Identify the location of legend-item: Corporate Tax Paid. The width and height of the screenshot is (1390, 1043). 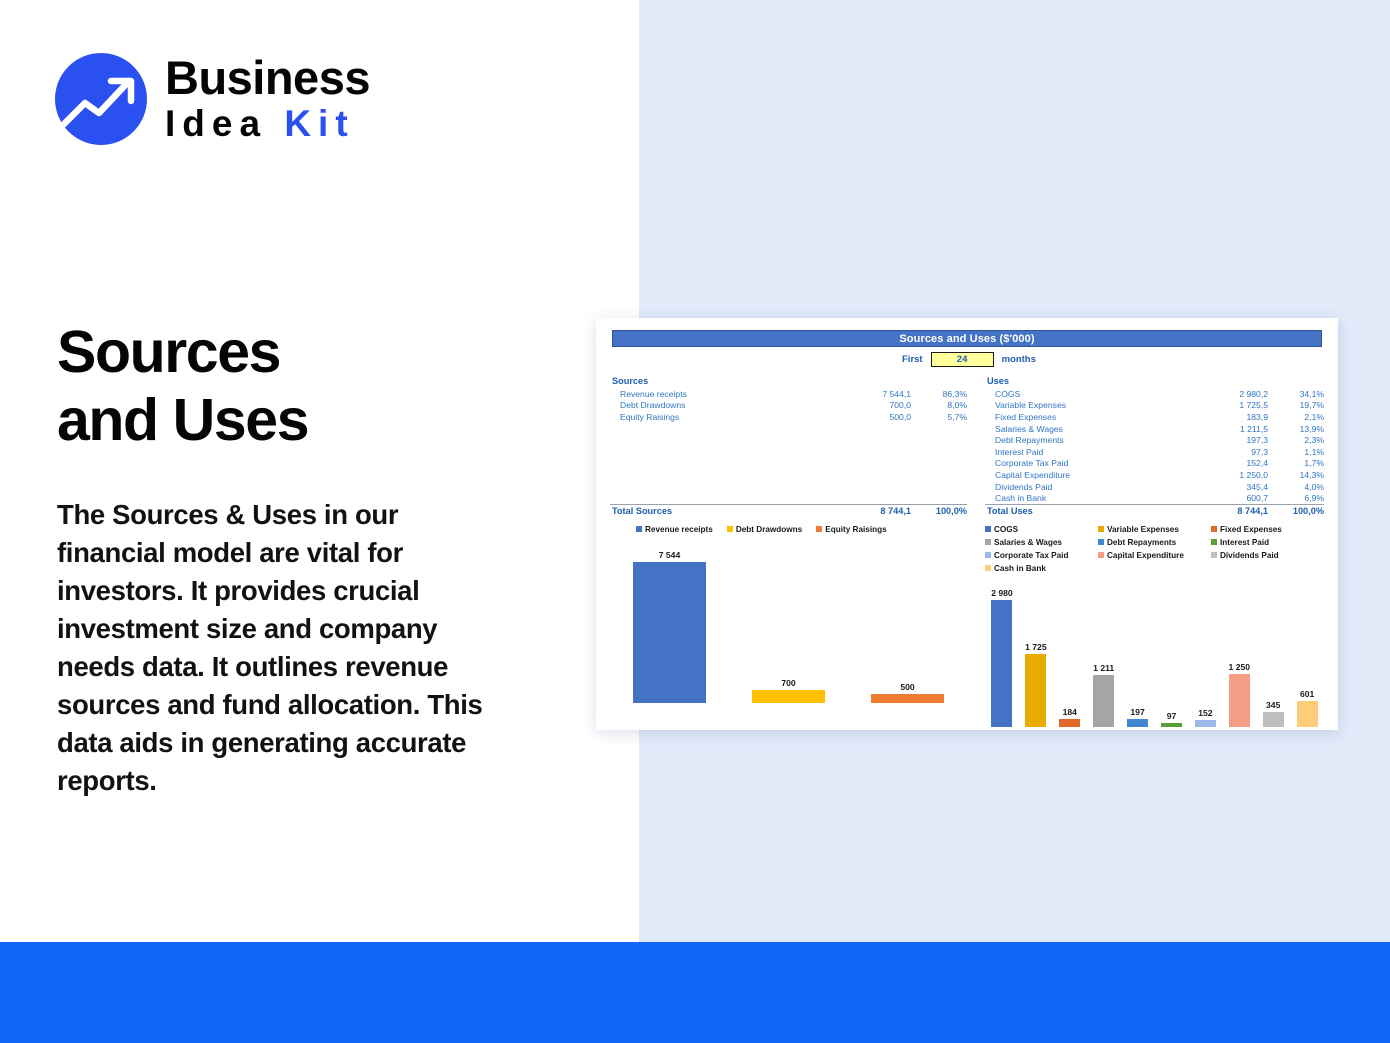
(1041, 555).